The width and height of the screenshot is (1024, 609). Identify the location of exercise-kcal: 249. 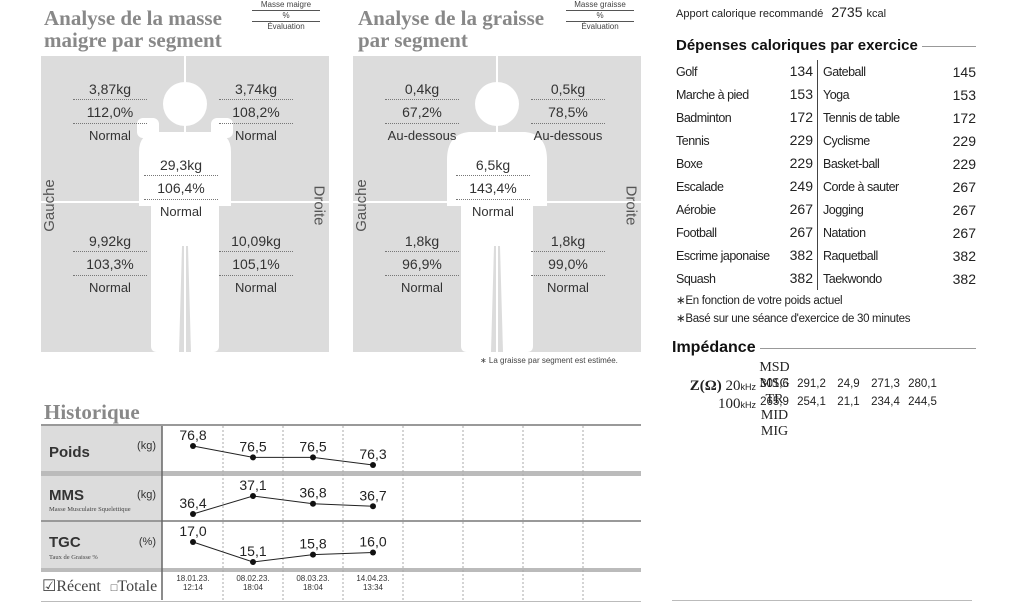
(803, 186).